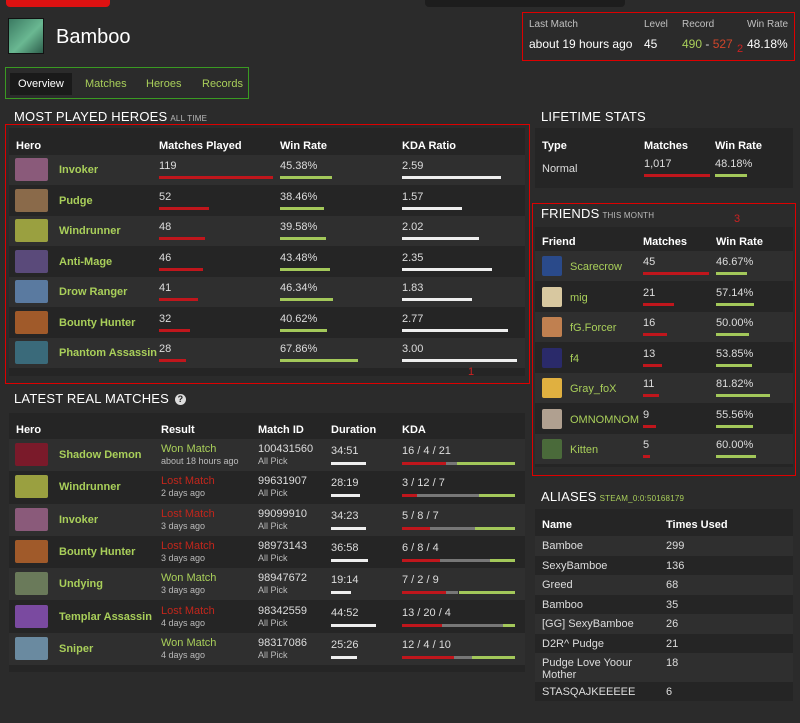 This screenshot has width=800, height=723. I want to click on table-row: Phantom Assassin 28 67.86% 3.00, so click(267, 353).